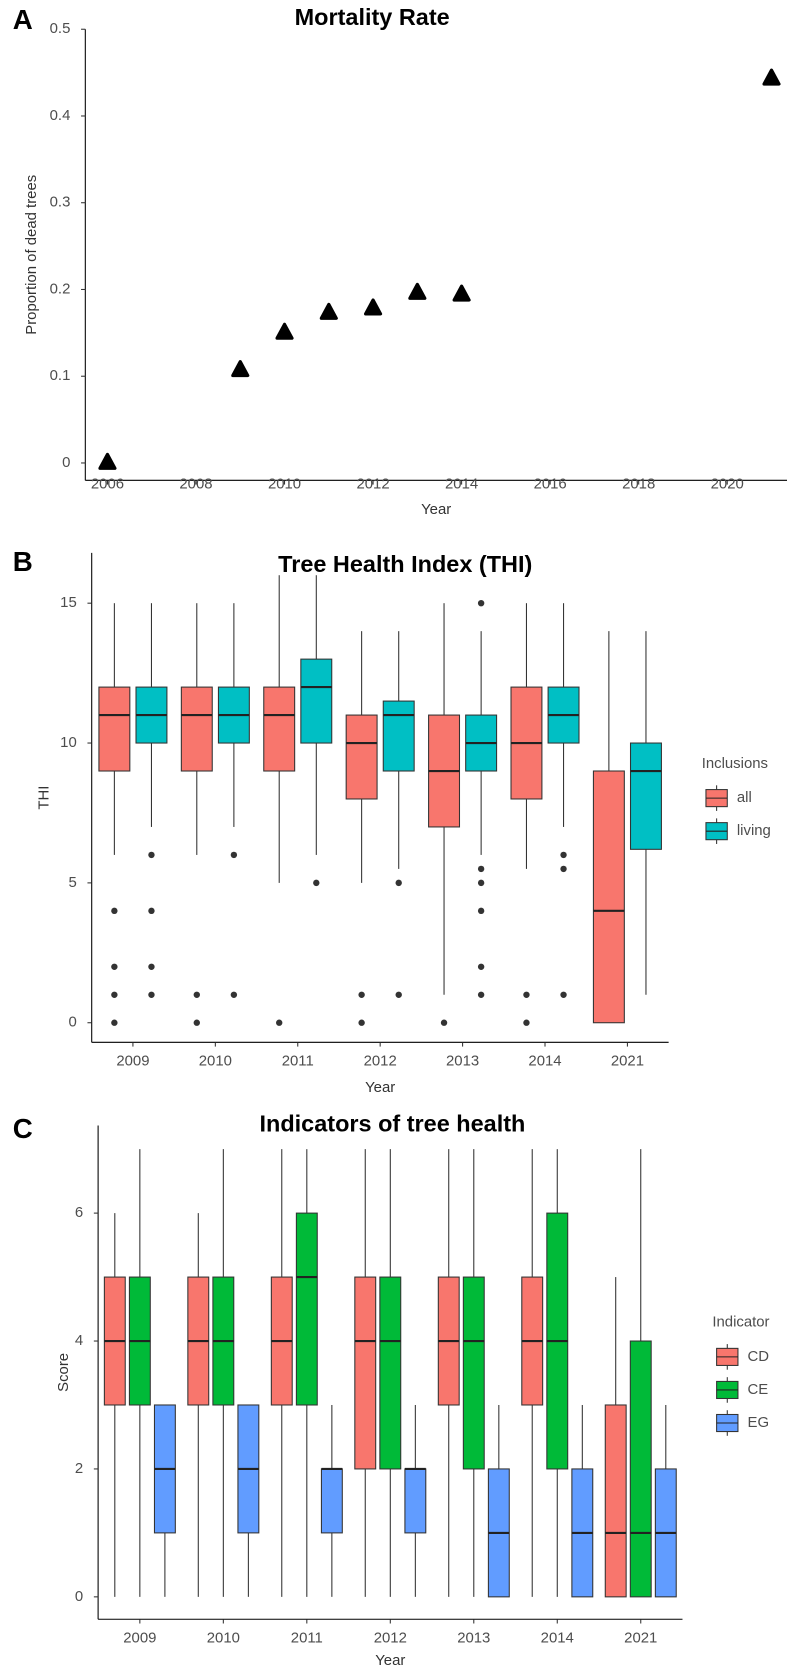 This screenshot has height=1673, width=787. I want to click on legend-label: all, so click(744, 797).